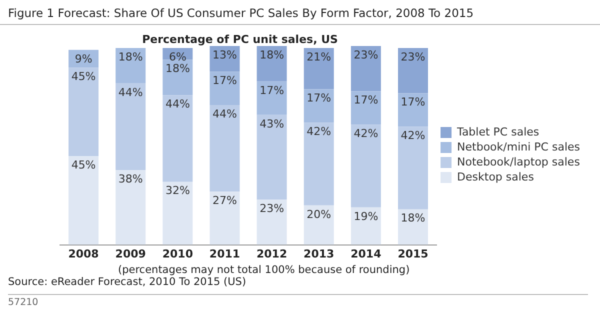 The height and width of the screenshot is (330, 600). What do you see at coordinates (518, 161) in the screenshot?
I see `legend-label: Notebook/laptop sales` at bounding box center [518, 161].